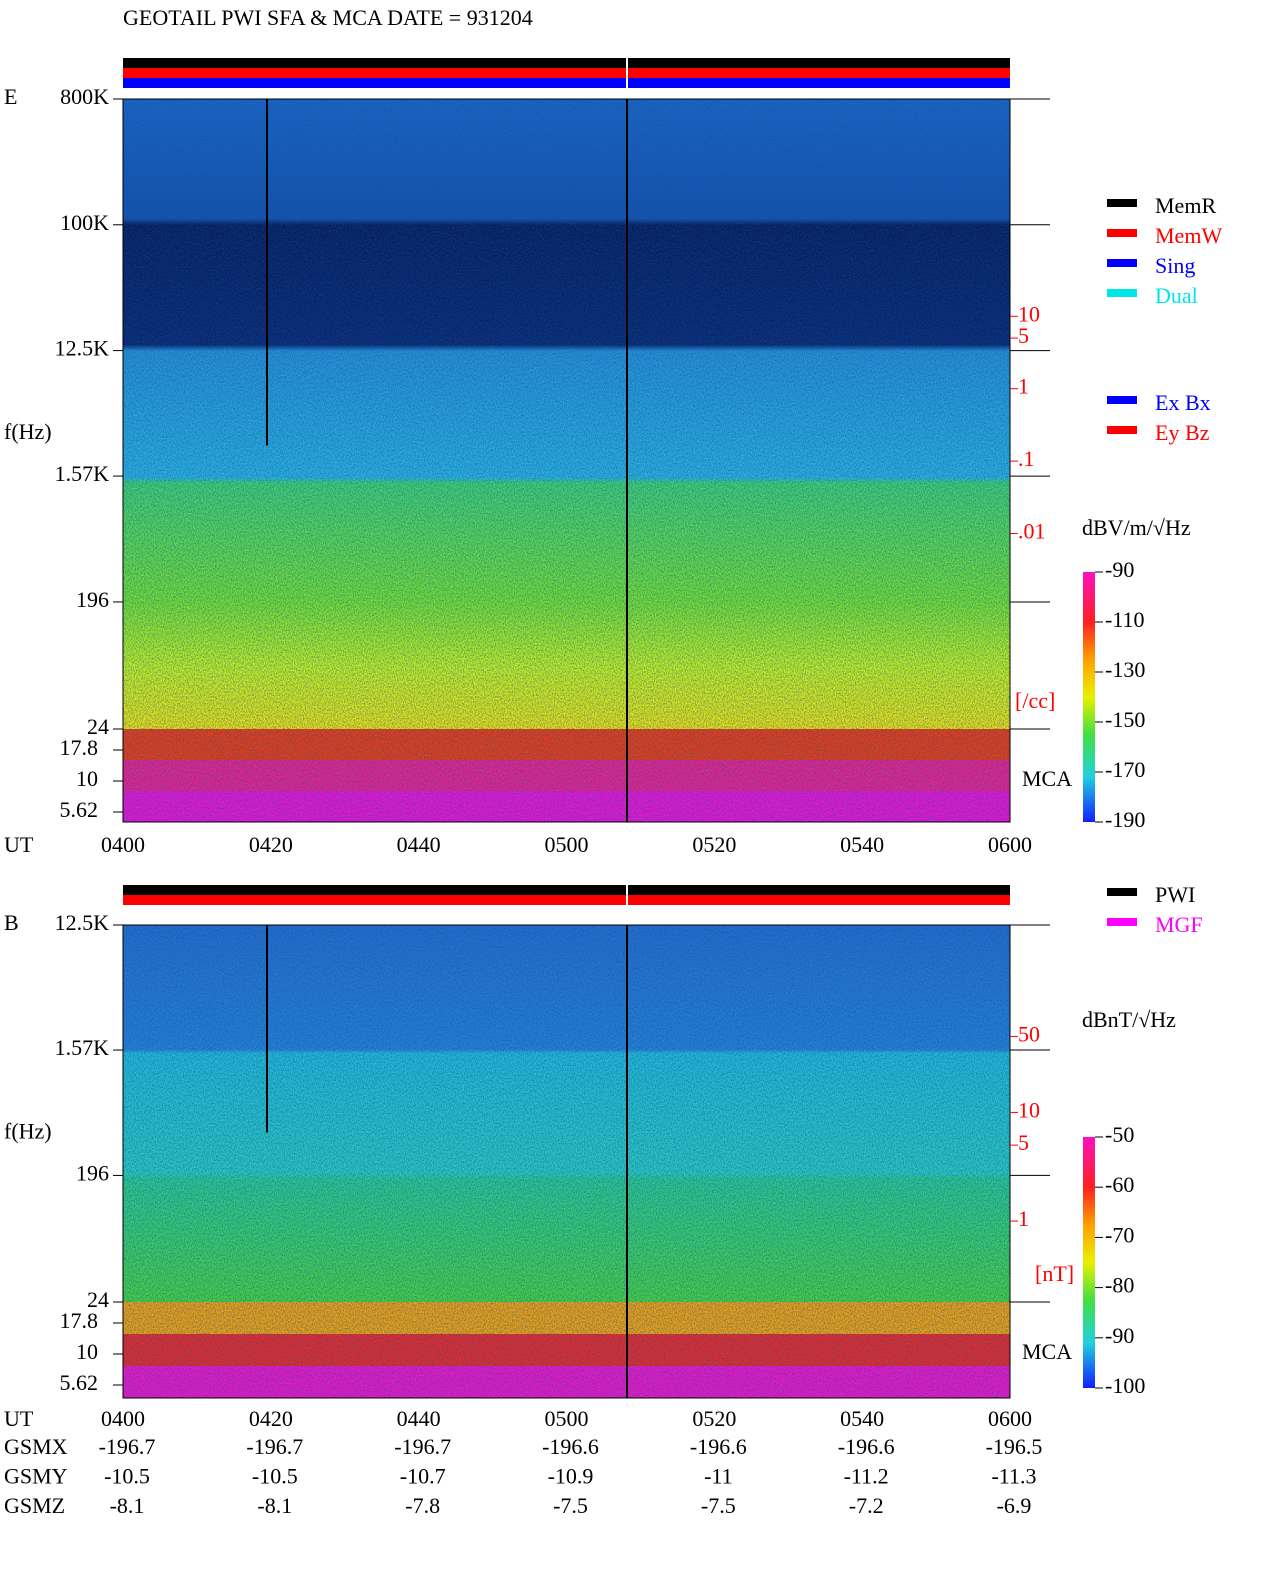 The image size is (1280, 1593). Describe the element at coordinates (10, 96) in the screenshot. I see `panel-label: E` at that location.